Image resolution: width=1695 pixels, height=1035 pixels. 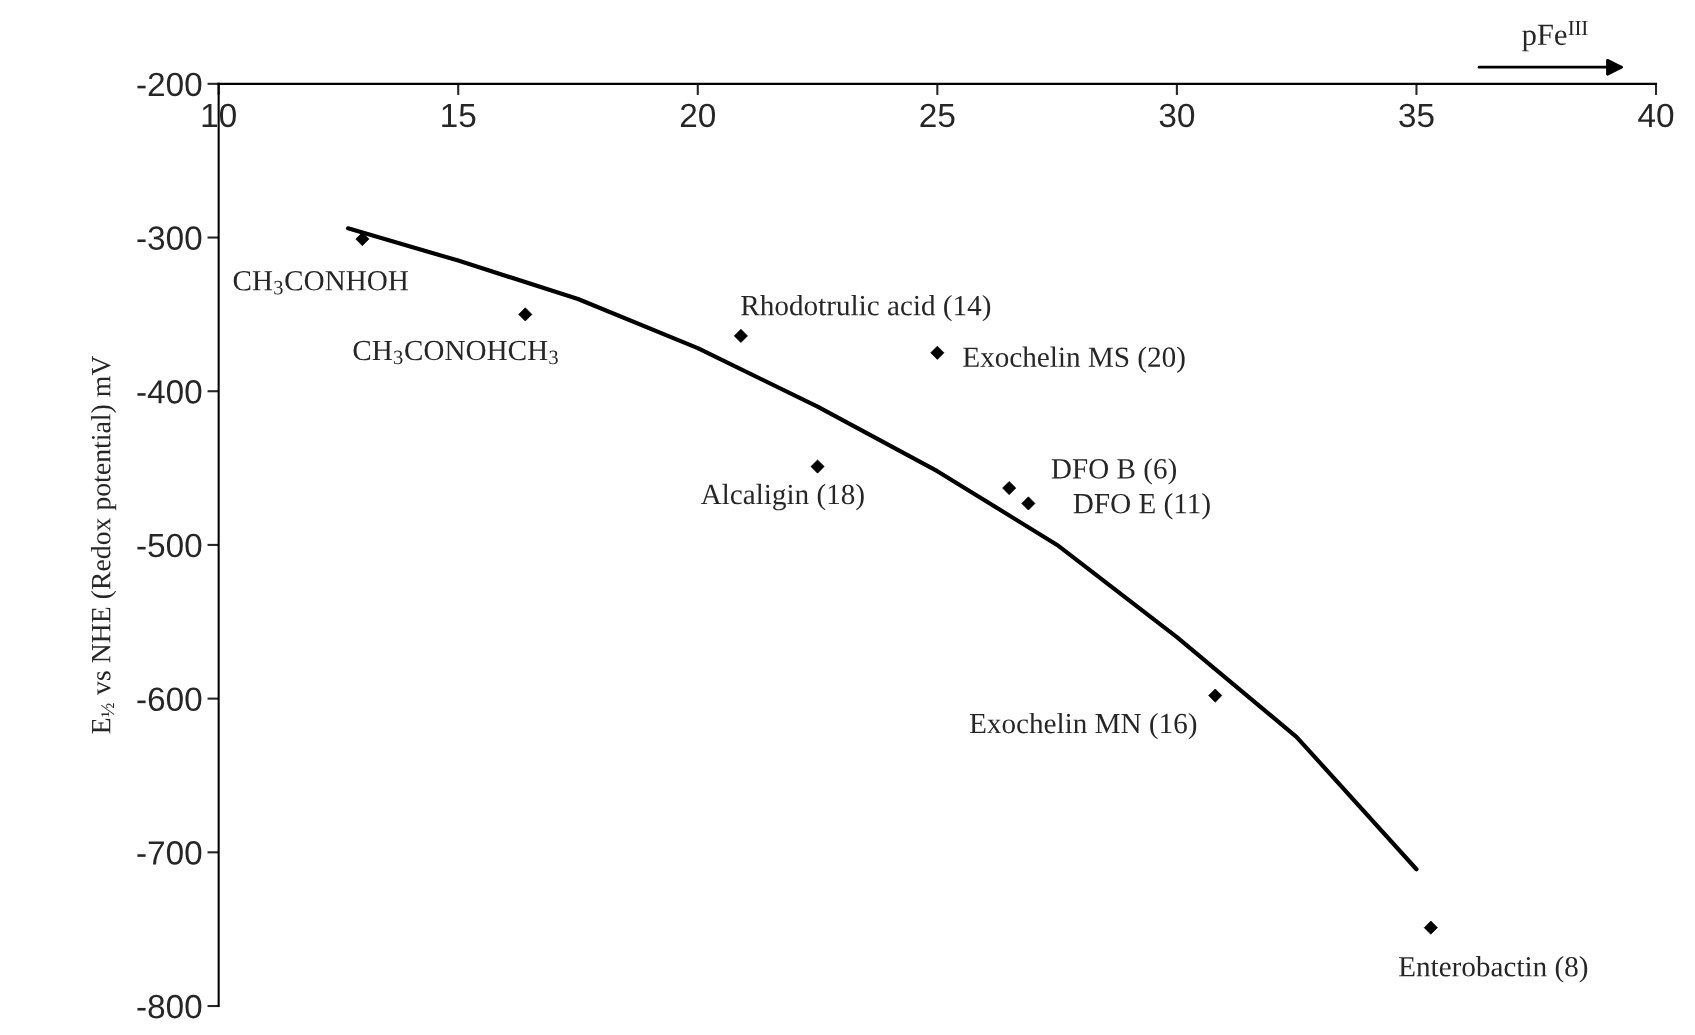 What do you see at coordinates (698, 115) in the screenshot?
I see `x-tick-label: 20` at bounding box center [698, 115].